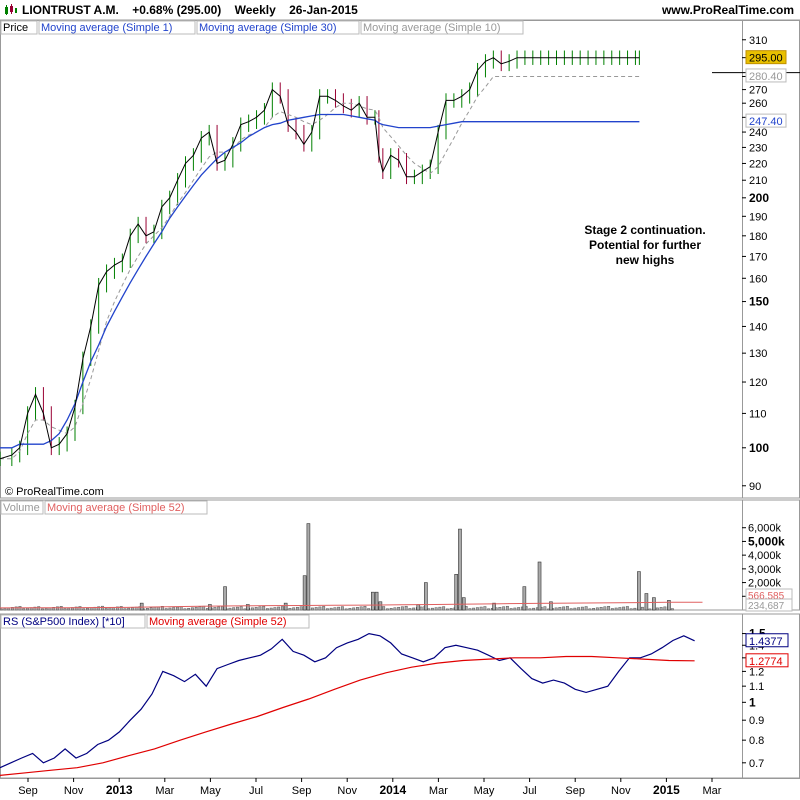 The height and width of the screenshot is (800, 800). I want to click on volume-tick-label: 2,000k, so click(765, 584).